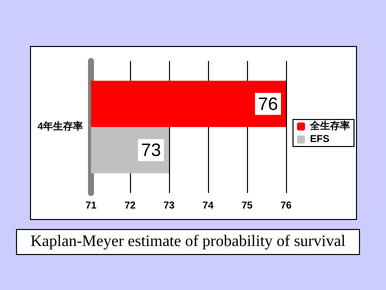 Image resolution: width=386 pixels, height=290 pixels. I want to click on legend-label: 全生存率, so click(329, 126).